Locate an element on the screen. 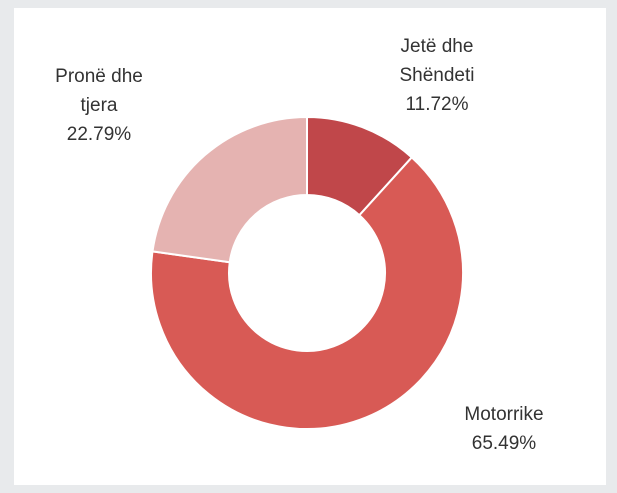 The image size is (617, 493). slice-category-label: Shëndeti is located at coordinates (436, 75).